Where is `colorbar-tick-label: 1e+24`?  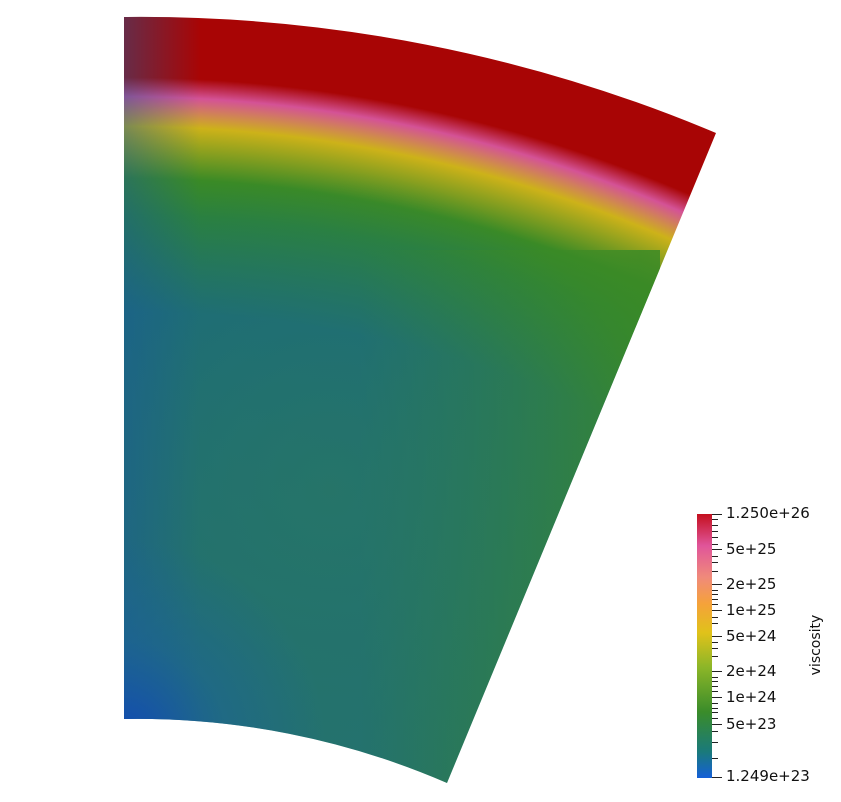
colorbar-tick-label: 1e+24 is located at coordinates (751, 697).